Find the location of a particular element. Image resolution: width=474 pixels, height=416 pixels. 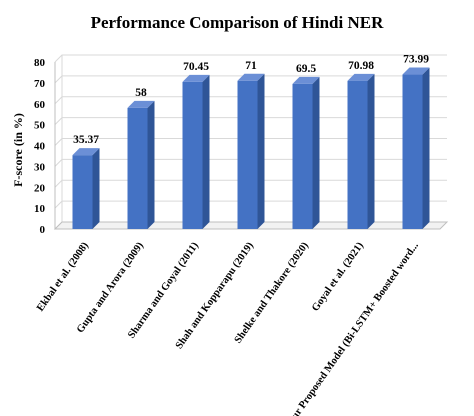

y-axis-label: F-score (in %) is located at coordinates (18, 150).